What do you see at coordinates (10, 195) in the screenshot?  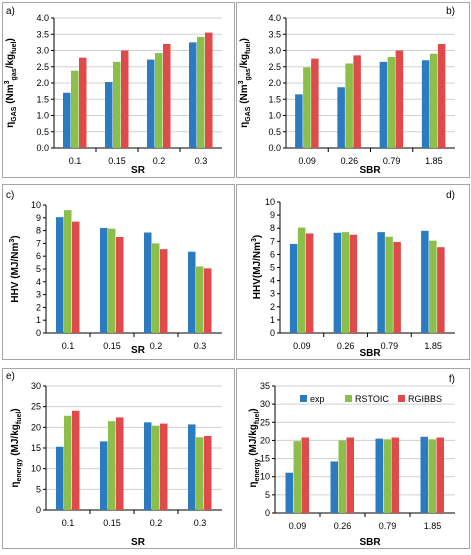 I see `panel-label: c)` at bounding box center [10, 195].